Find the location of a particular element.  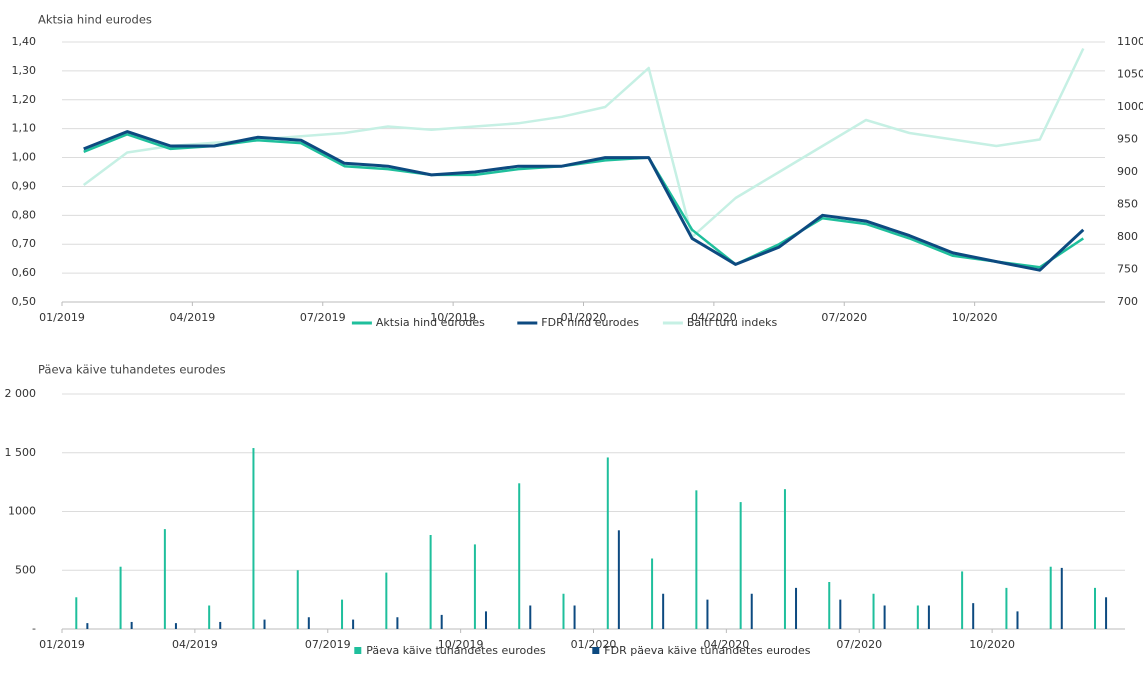

y-tick-label: 1,40 is located at coordinates (24, 41).